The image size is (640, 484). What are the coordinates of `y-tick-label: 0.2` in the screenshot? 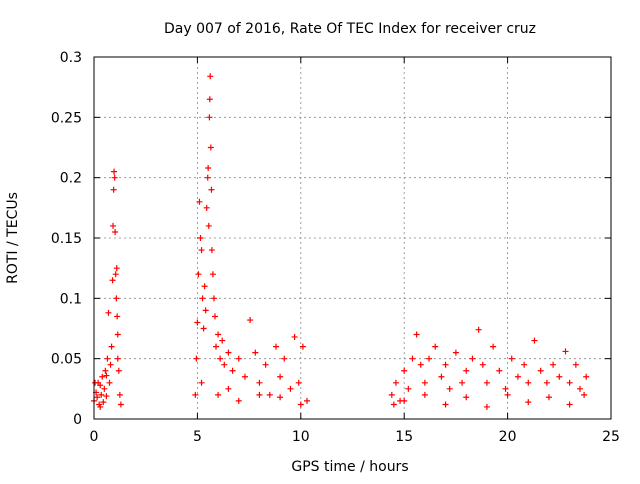 It's located at (71, 179).